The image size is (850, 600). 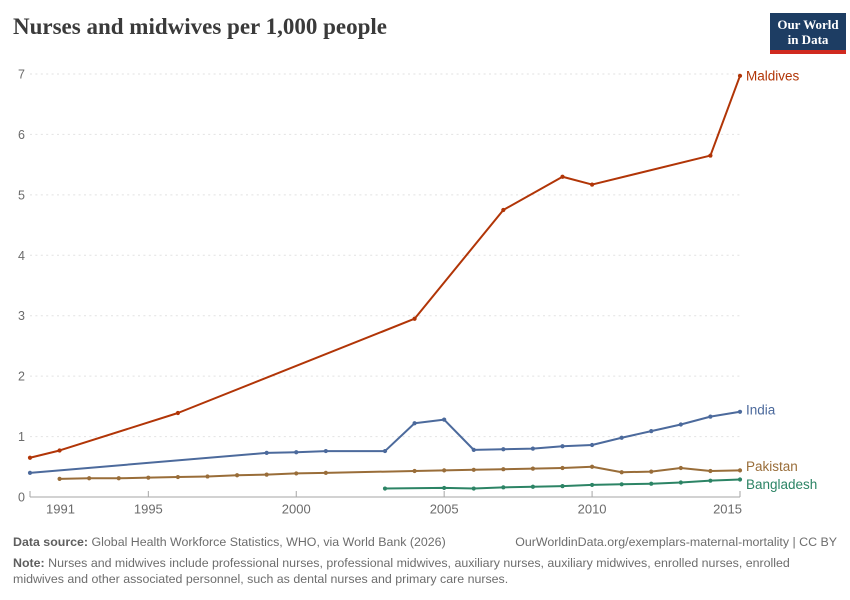 What do you see at coordinates (21, 498) in the screenshot?
I see `y-tick-label: 0` at bounding box center [21, 498].